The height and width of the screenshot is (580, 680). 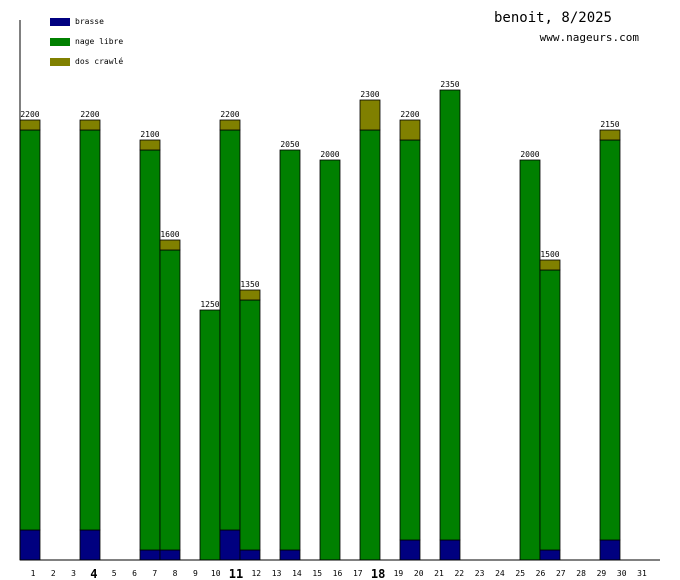 I want to click on x-tick-label-13: 13, so click(x=277, y=573).